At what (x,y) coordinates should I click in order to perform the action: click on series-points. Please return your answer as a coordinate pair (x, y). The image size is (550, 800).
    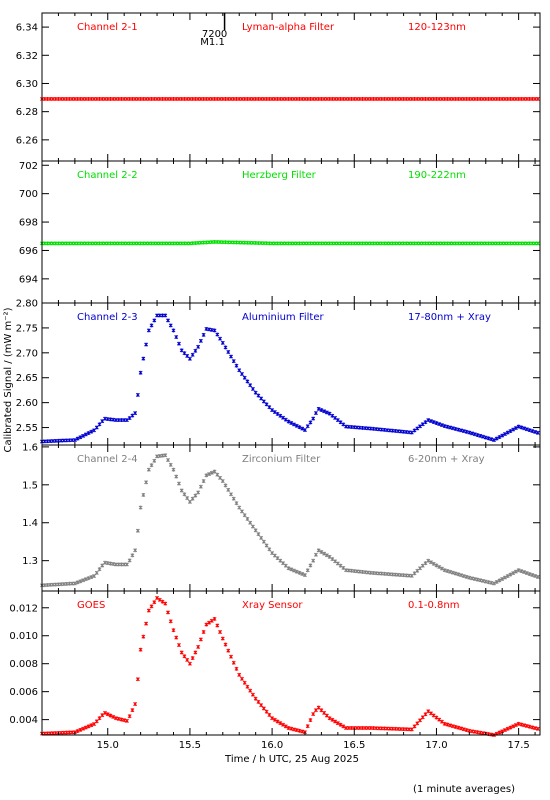
    Looking at the image, I should click on (290, 378).